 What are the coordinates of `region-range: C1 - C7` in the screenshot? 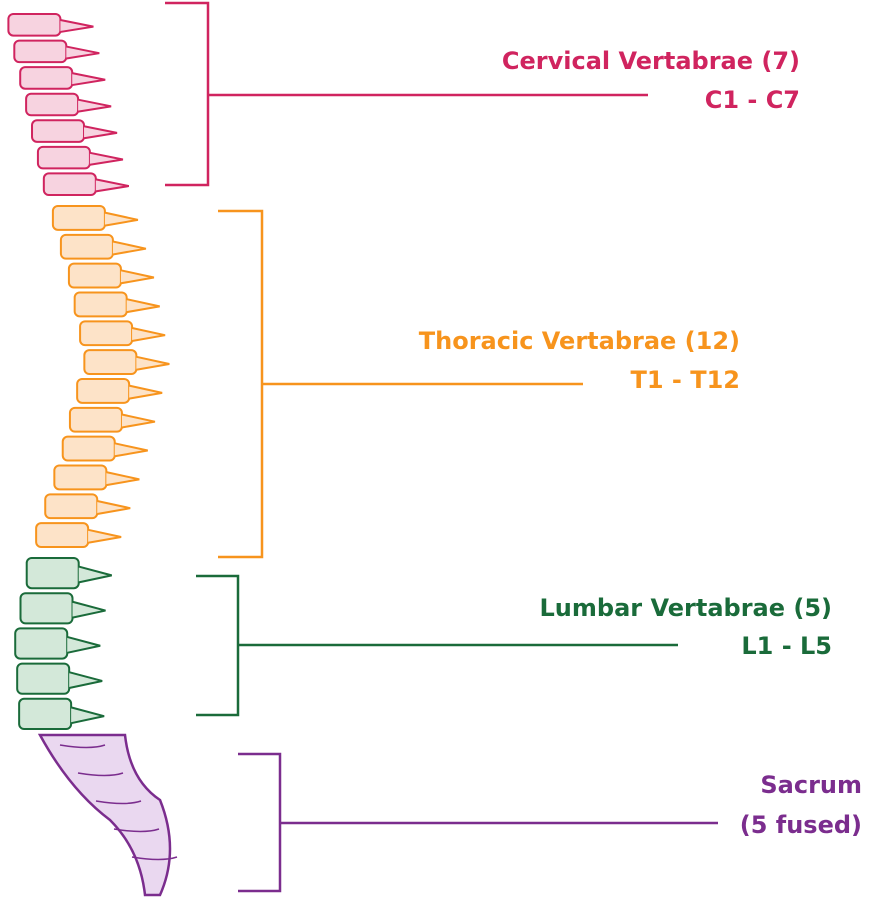 It's located at (752, 100).